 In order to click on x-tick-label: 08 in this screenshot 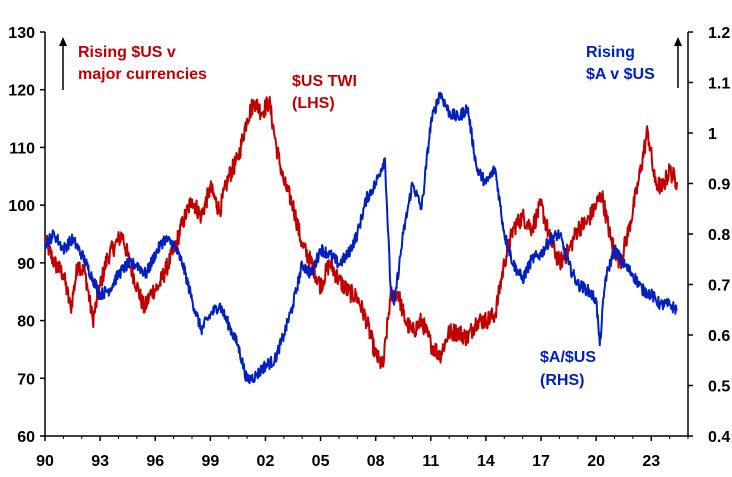, I will do `click(376, 461)`.